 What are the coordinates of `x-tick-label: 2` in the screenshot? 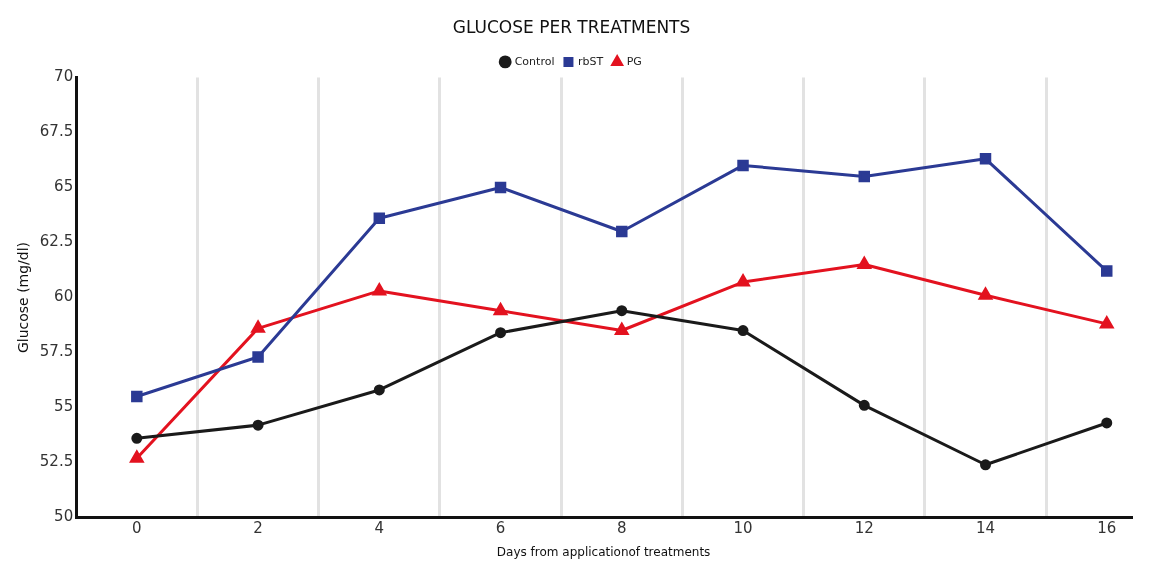 It's located at (258, 528).